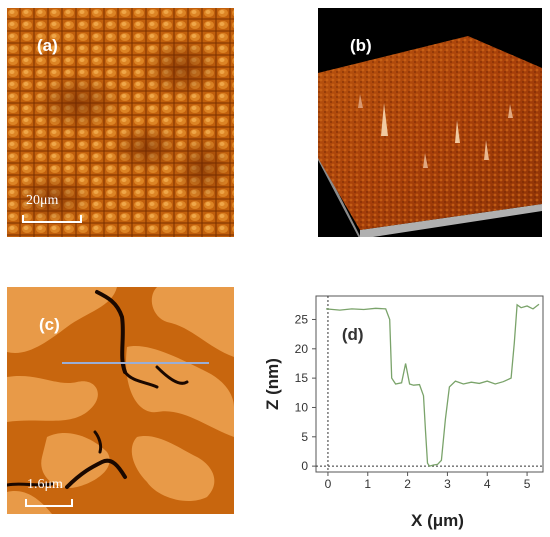 Image resolution: width=550 pixels, height=537 pixels. What do you see at coordinates (49, 324) in the screenshot?
I see `panel-c-label: (c)` at bounding box center [49, 324].